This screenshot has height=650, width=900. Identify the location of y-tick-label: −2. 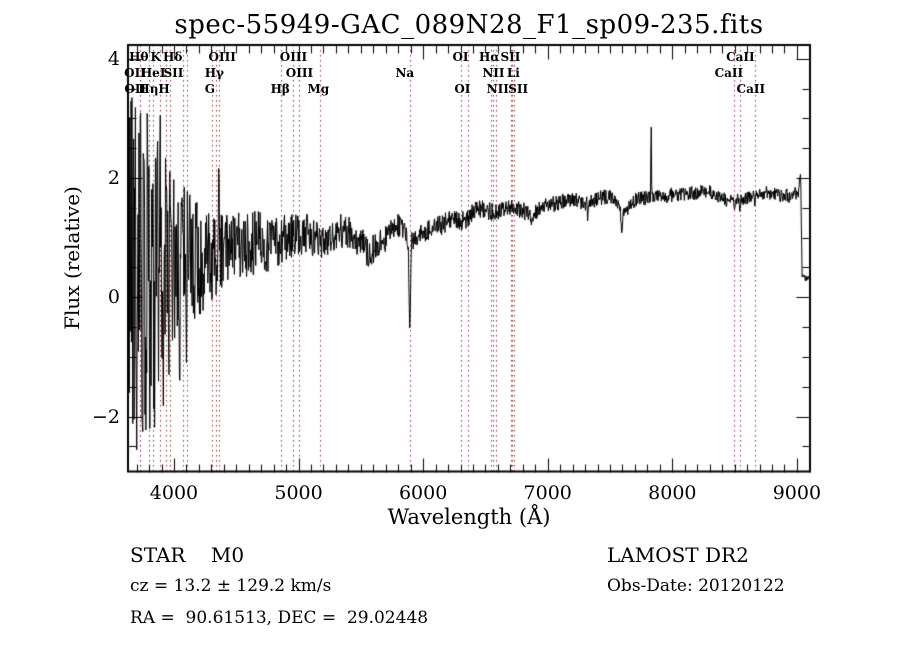
(105, 416).